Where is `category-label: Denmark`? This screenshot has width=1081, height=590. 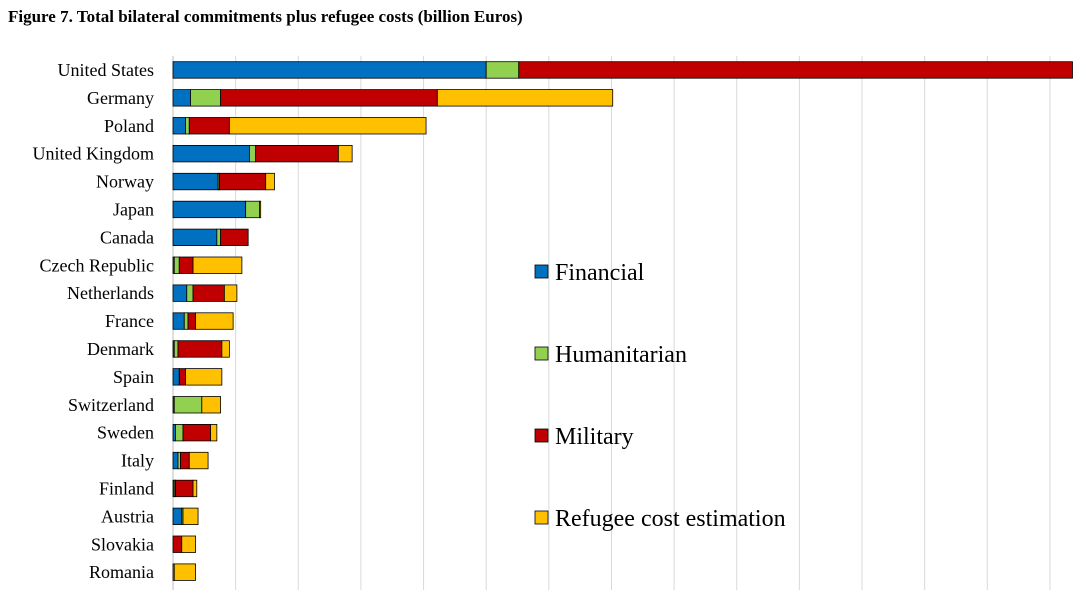
category-label: Denmark is located at coordinates (120, 349).